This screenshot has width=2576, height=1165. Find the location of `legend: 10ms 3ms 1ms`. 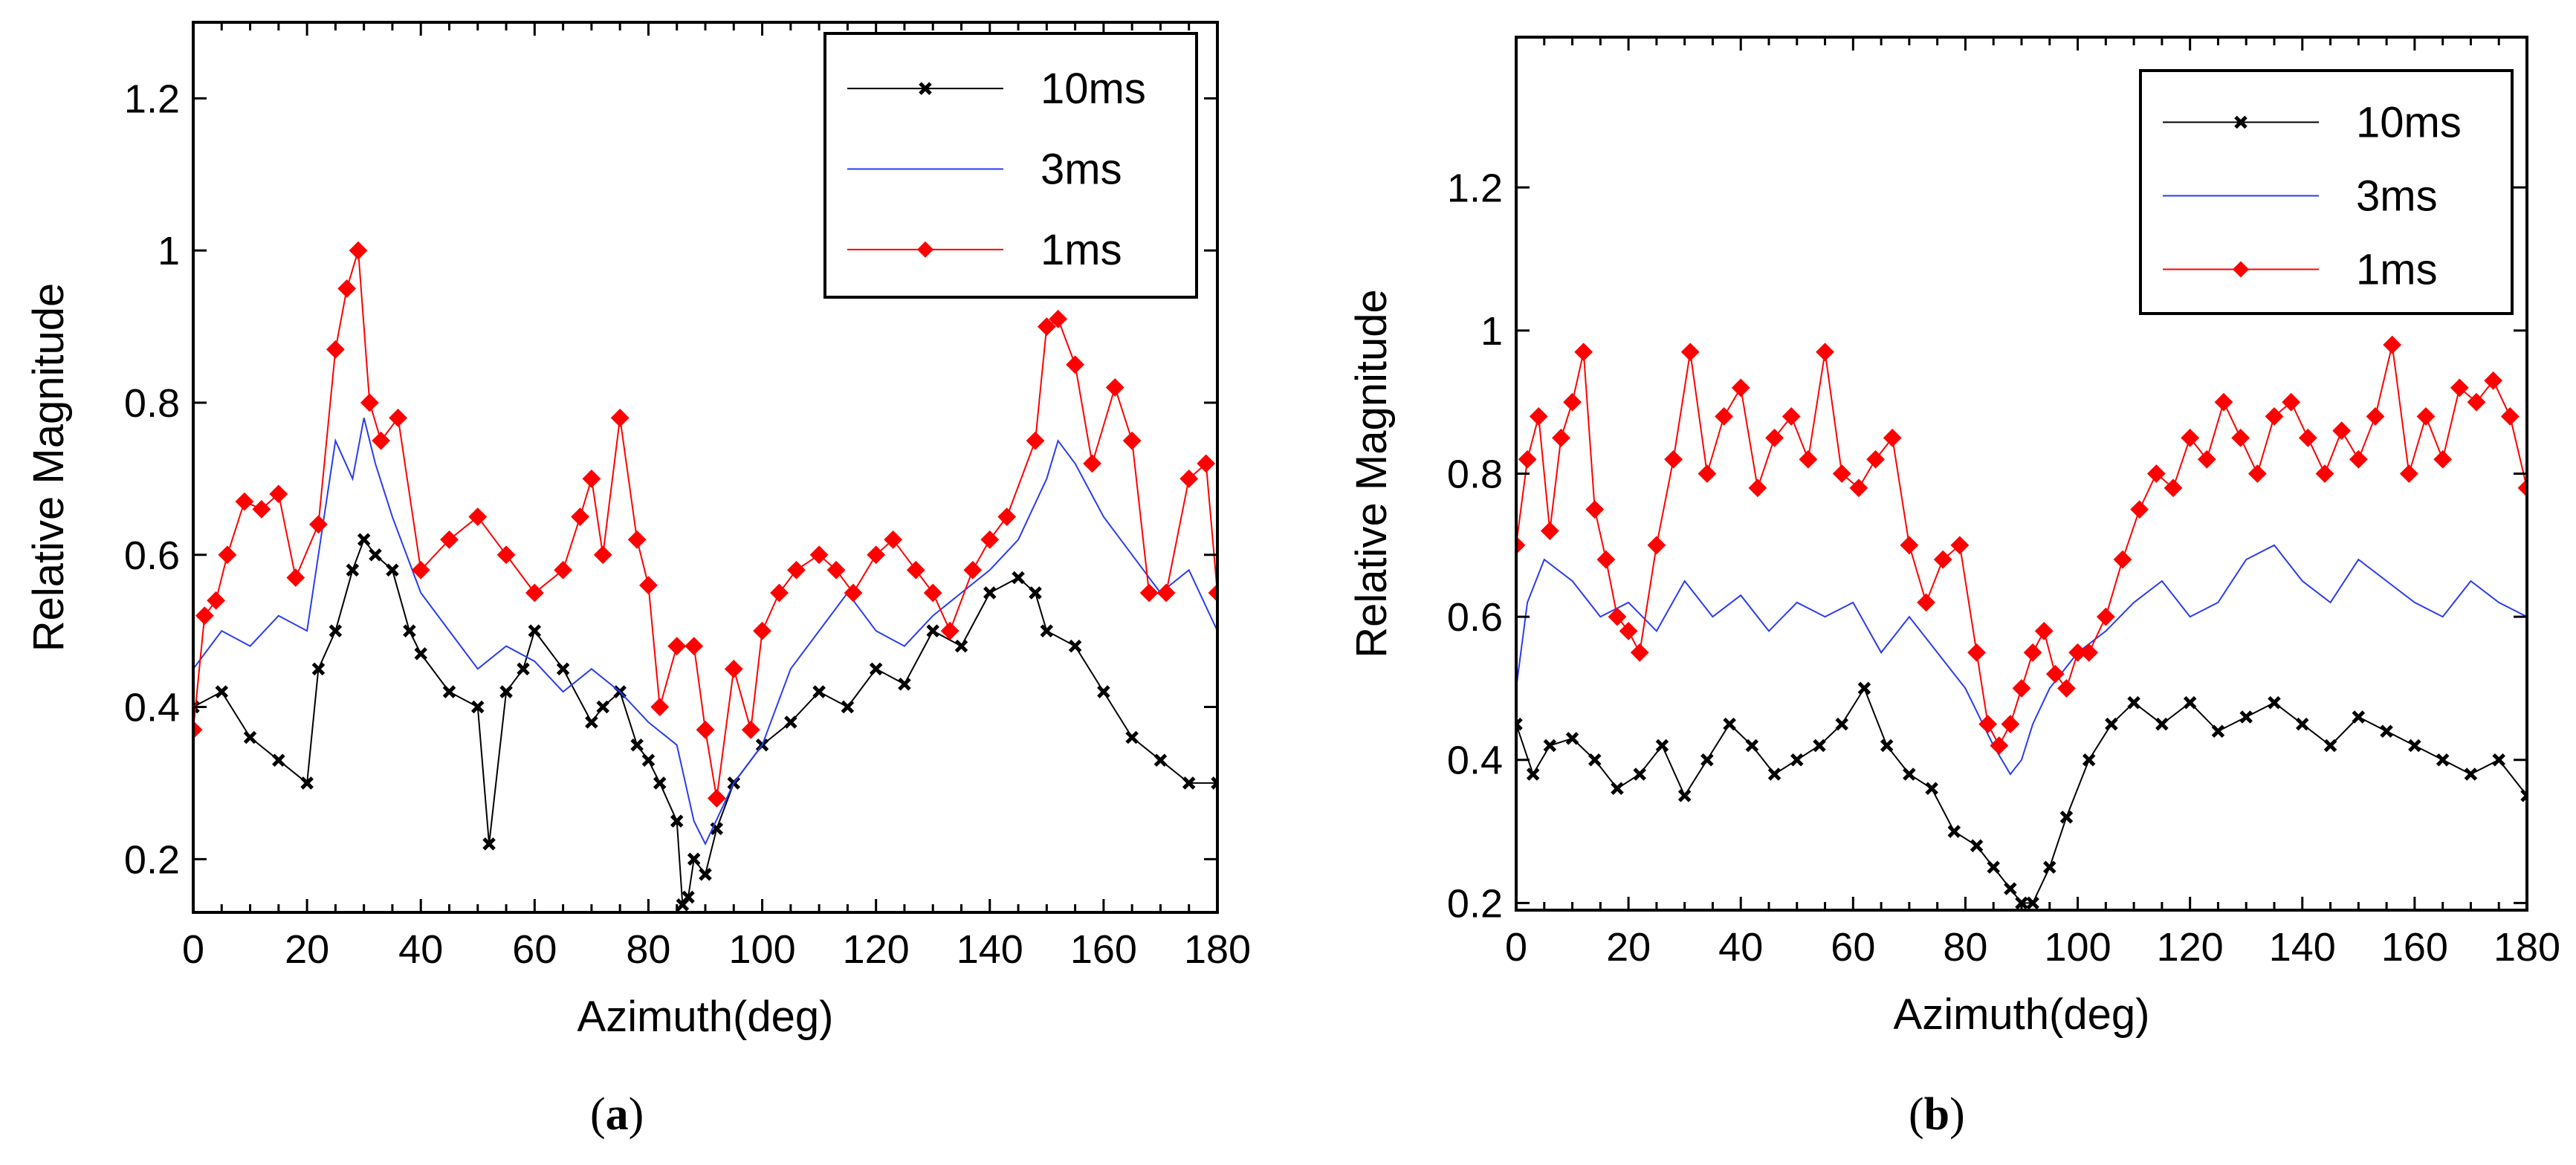

legend: 10ms 3ms 1ms is located at coordinates (2327, 192).